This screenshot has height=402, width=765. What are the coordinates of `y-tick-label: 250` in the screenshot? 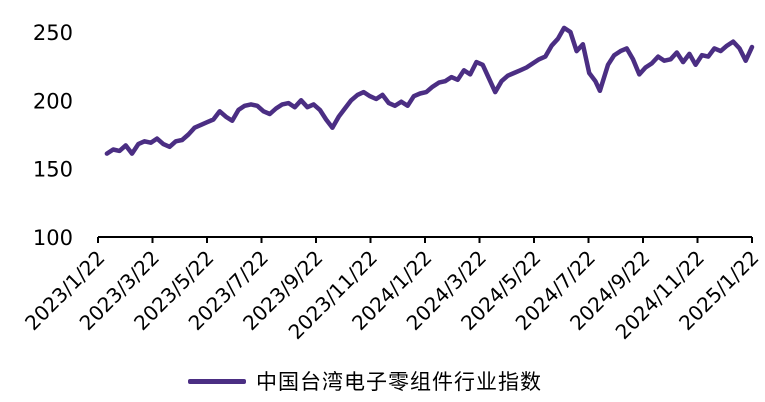 It's located at (53, 33).